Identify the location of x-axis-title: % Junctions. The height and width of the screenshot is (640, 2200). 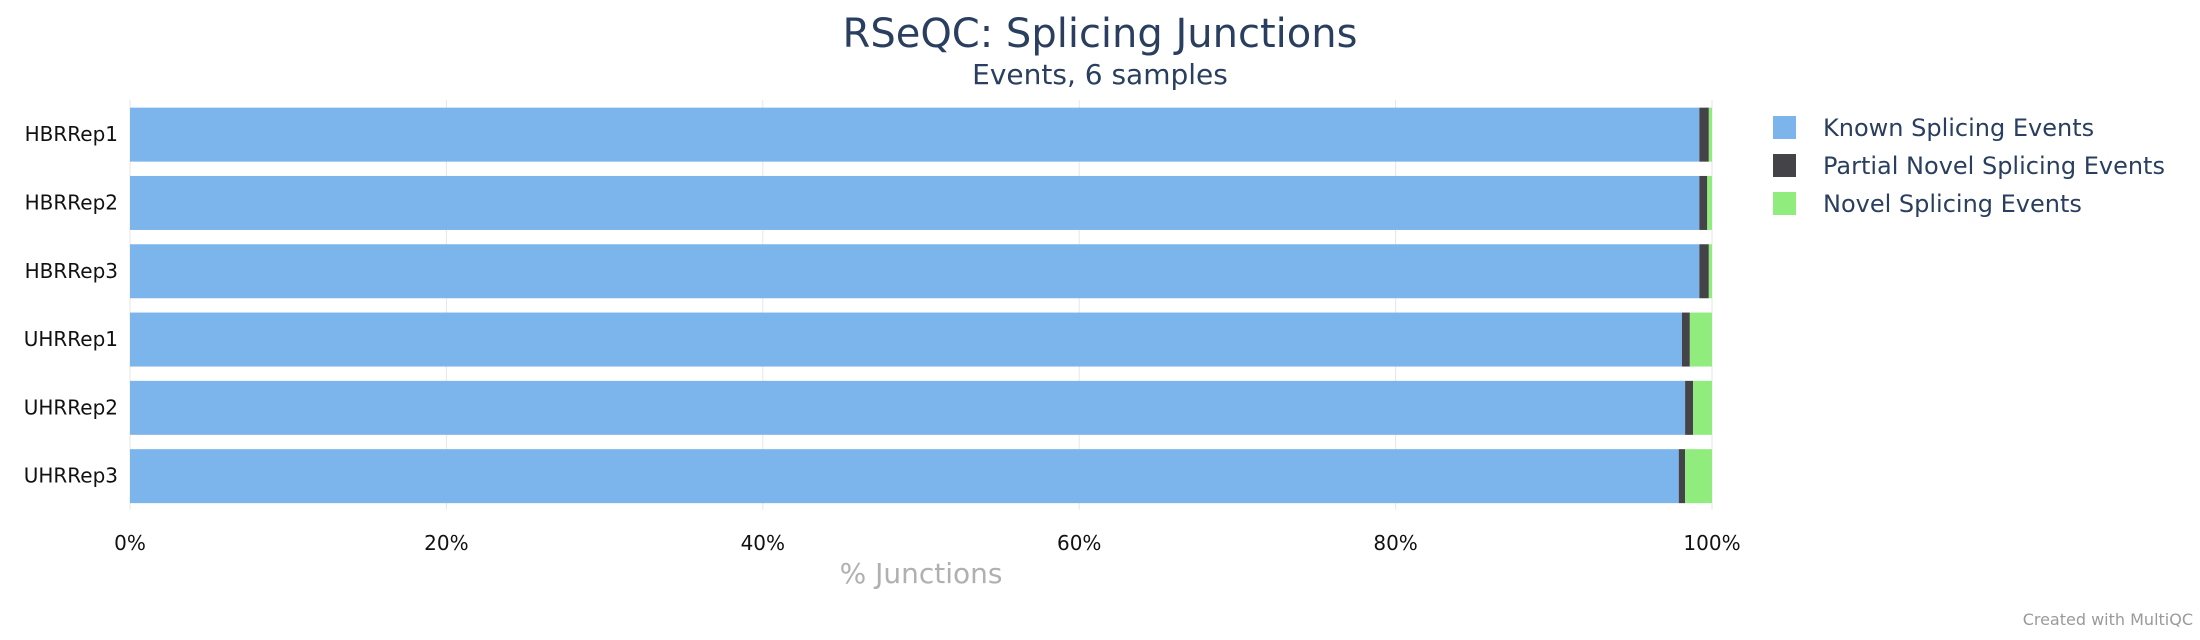
(921, 573).